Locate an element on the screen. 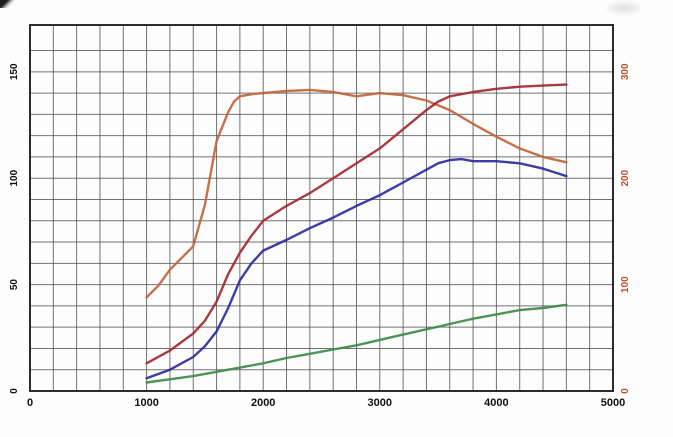 Image resolution: width=673 pixels, height=437 pixels. x-tick-label: 3000 is located at coordinates (380, 403).